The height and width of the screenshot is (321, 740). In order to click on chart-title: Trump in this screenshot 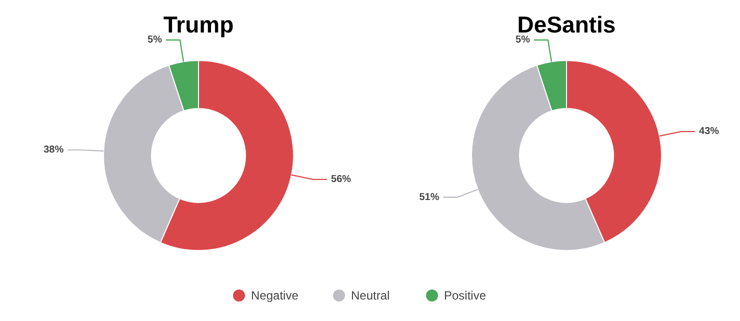, I will do `click(198, 25)`.